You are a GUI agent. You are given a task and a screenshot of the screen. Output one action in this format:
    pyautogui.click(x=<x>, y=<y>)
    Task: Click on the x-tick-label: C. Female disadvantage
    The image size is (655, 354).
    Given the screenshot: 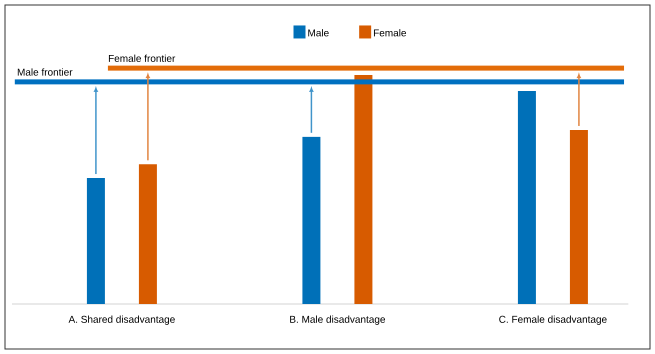 What is the action you would take?
    pyautogui.click(x=553, y=320)
    